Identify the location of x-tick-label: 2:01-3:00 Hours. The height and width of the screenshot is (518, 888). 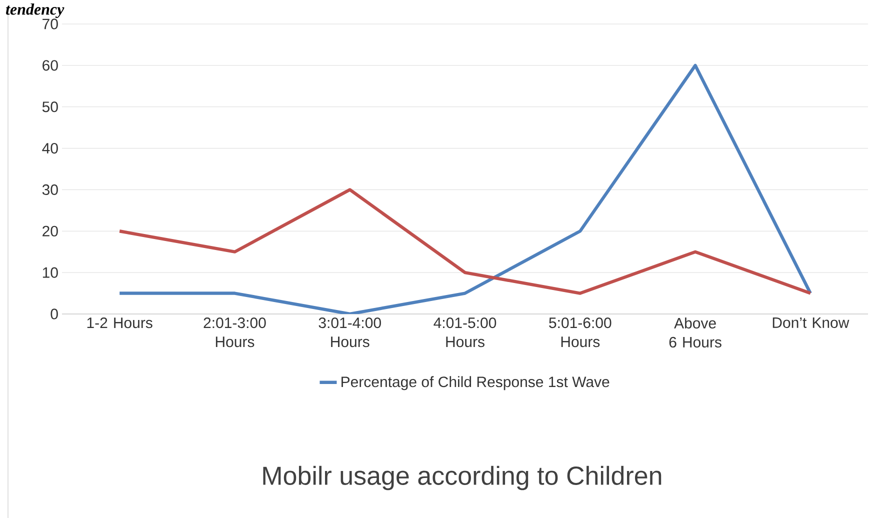
(235, 333).